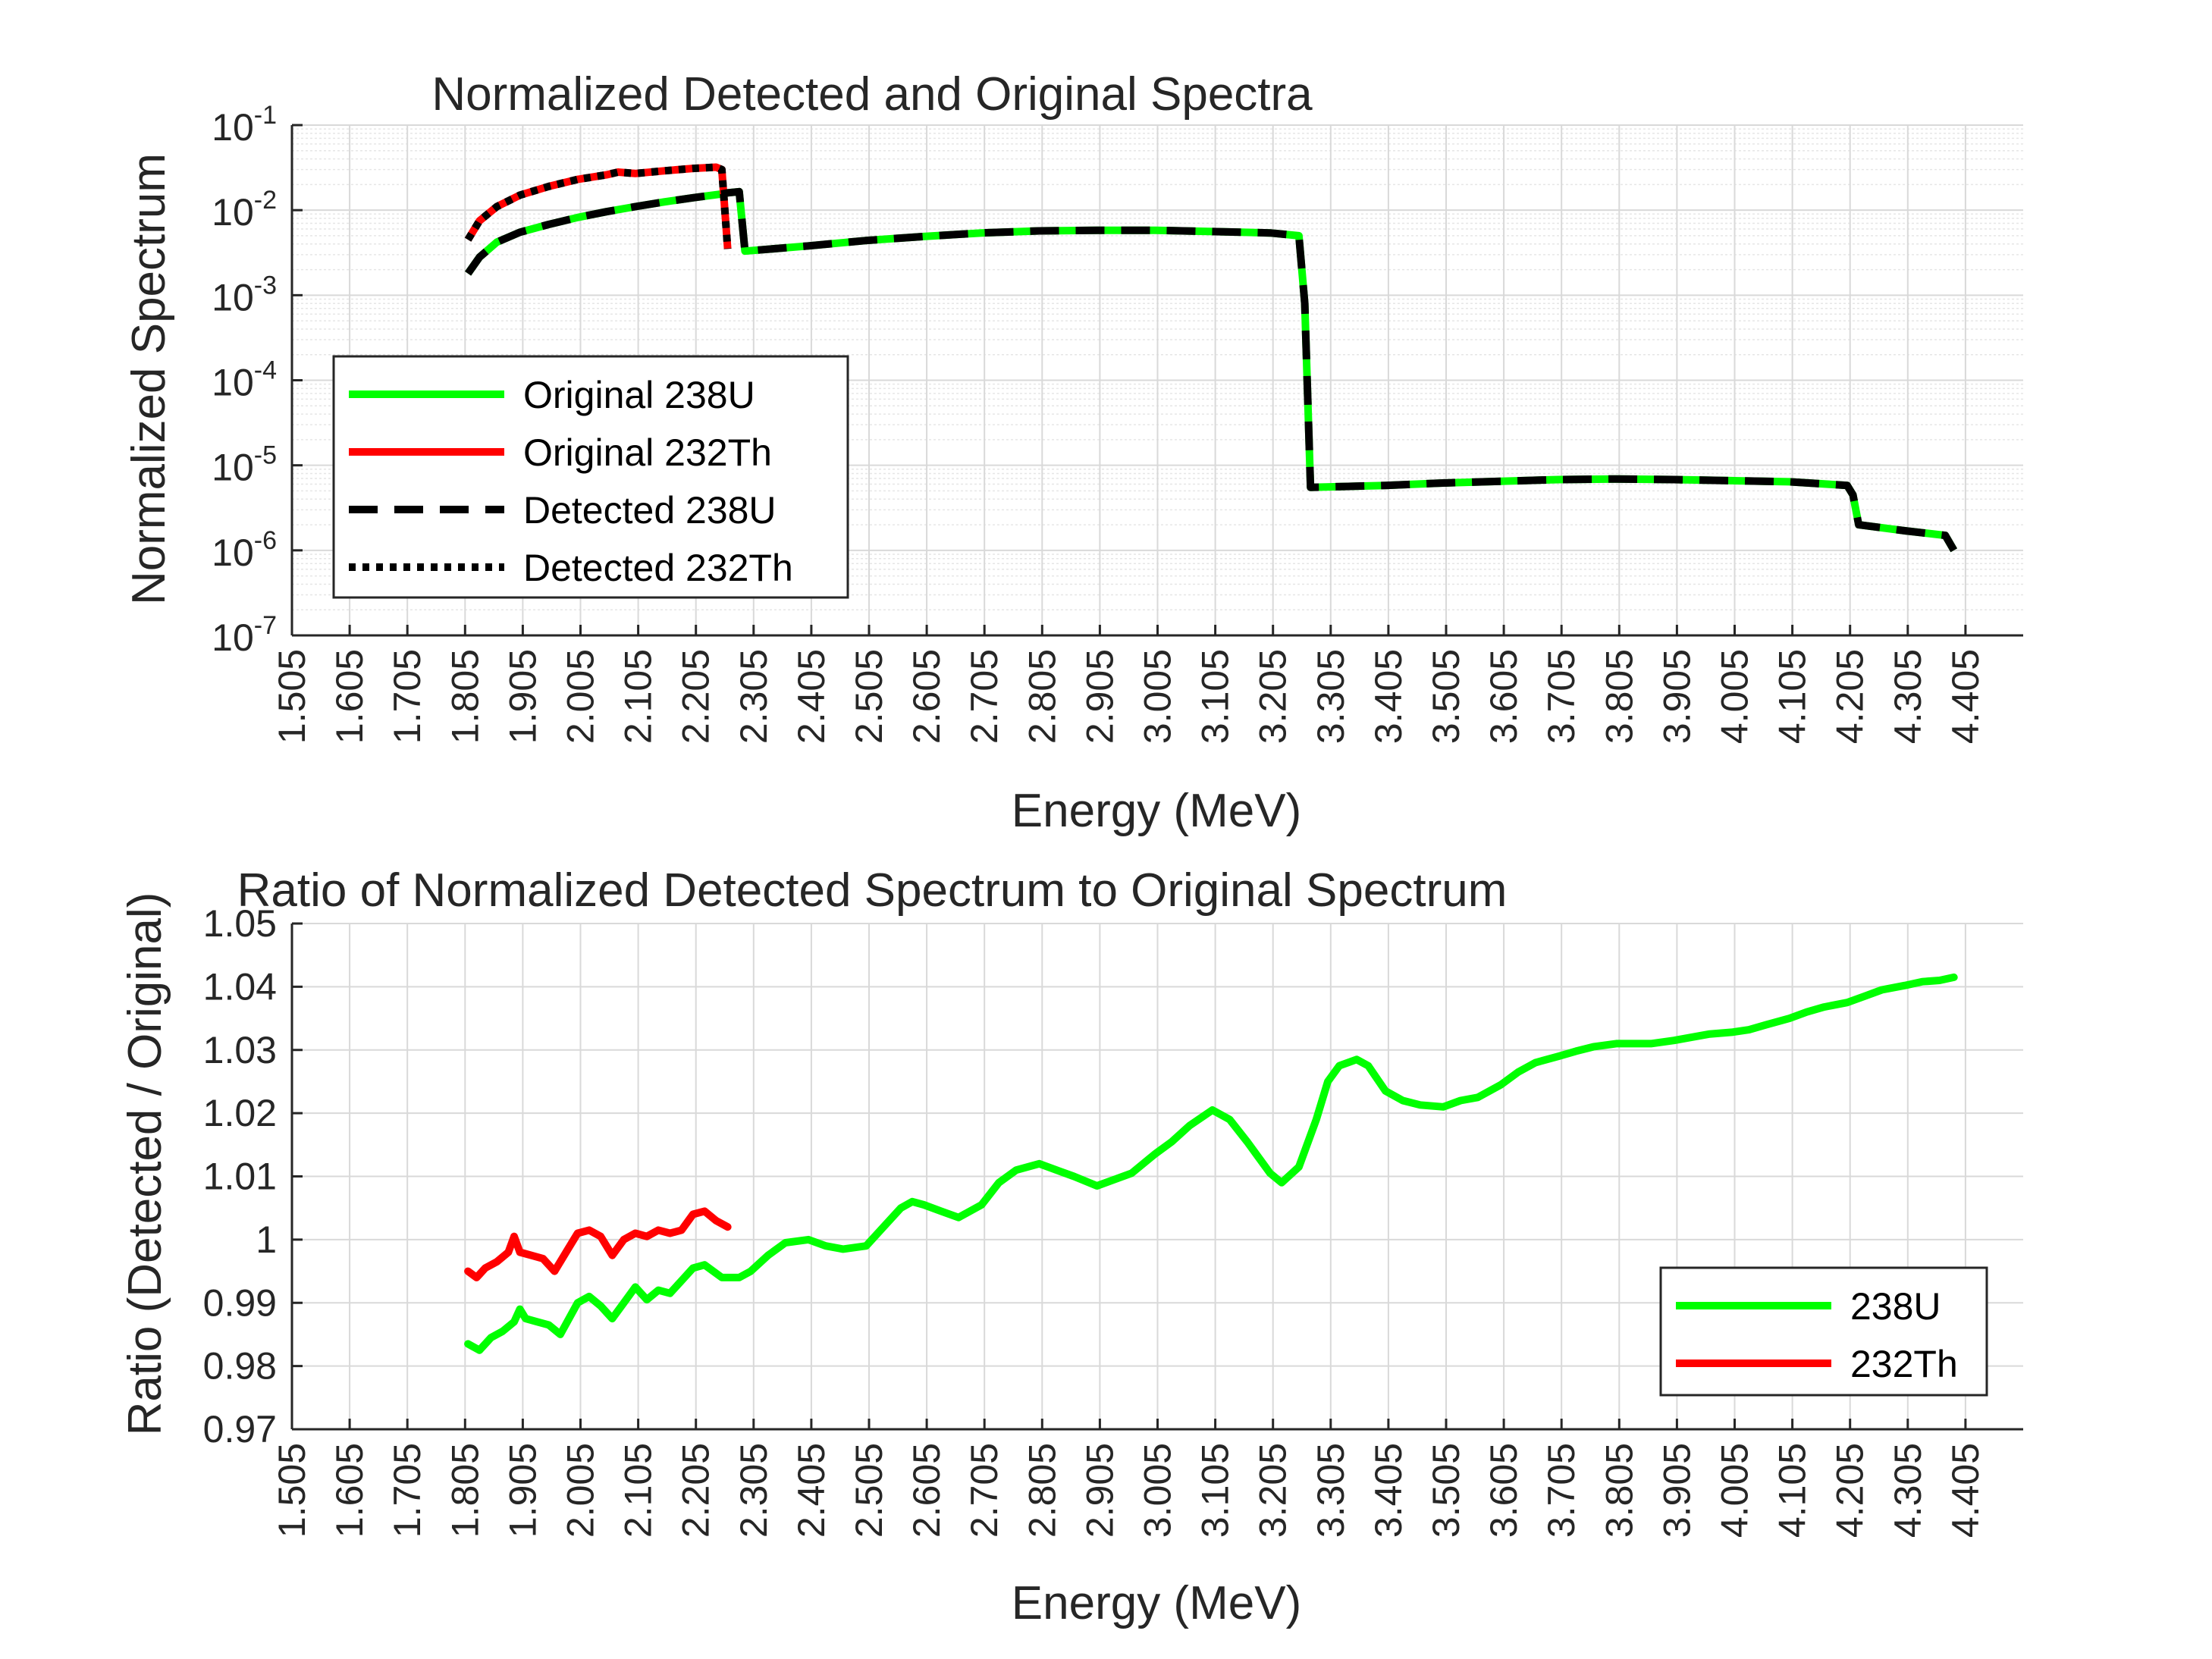 Image resolution: width=2212 pixels, height=1659 pixels. What do you see at coordinates (1676, 1490) in the screenshot?
I see `ratio-x-tick-label: 3.905` at bounding box center [1676, 1490].